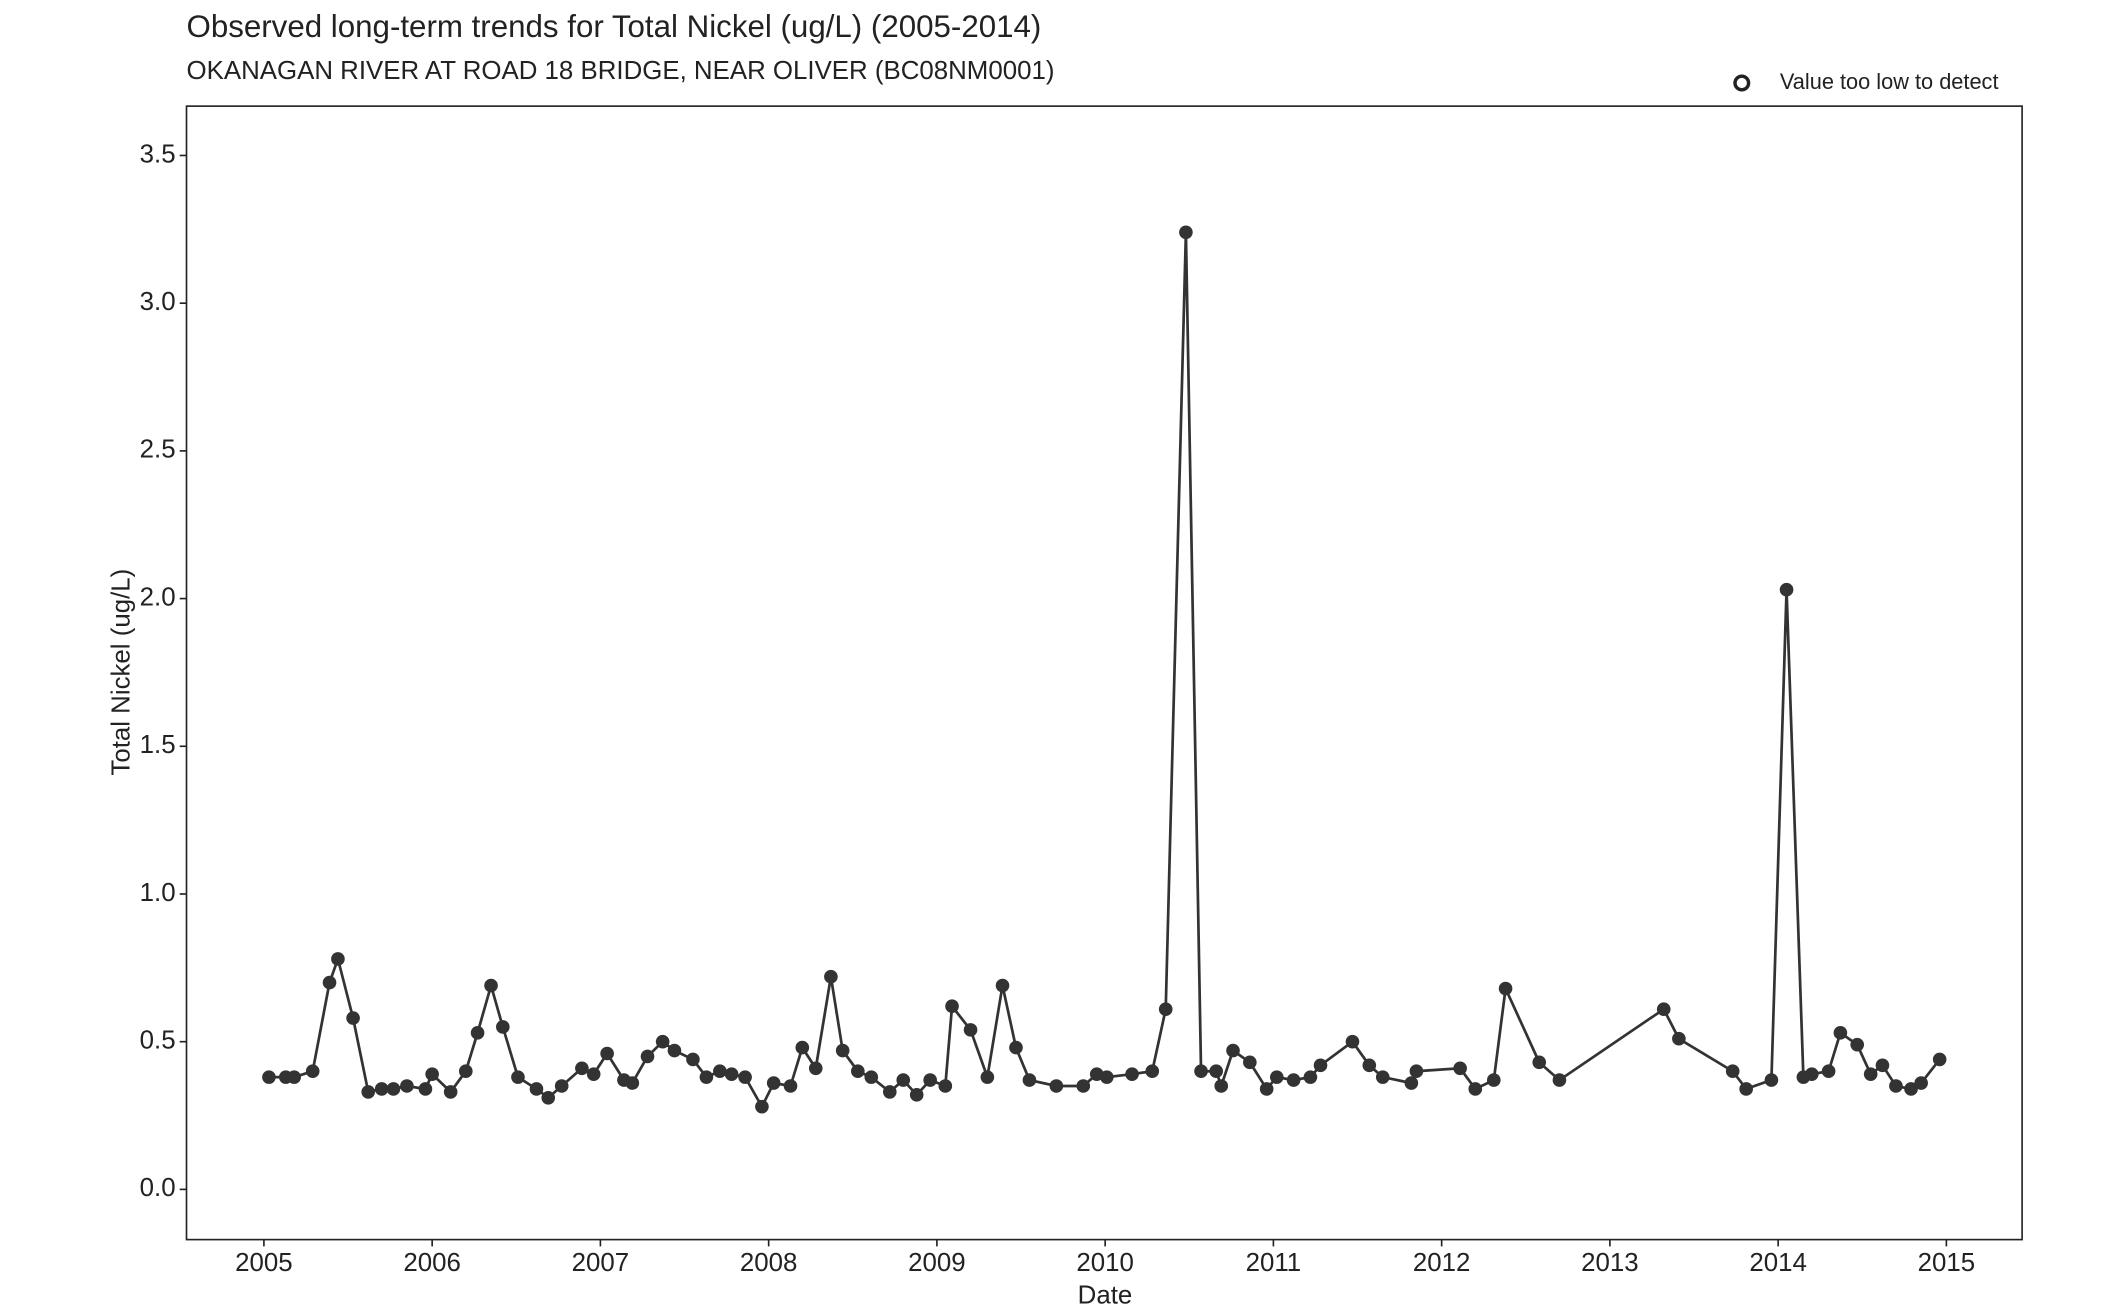  Describe the element at coordinates (158, 745) in the screenshot. I see `y-tick-label: 1.5` at that location.